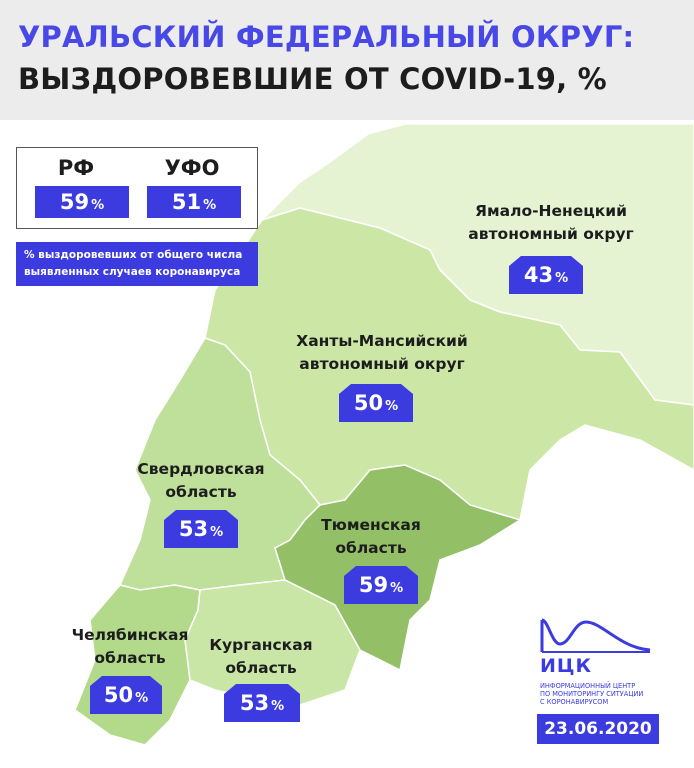 The image size is (694, 768). I want to click on ick-logo-icon, so click(595, 635).